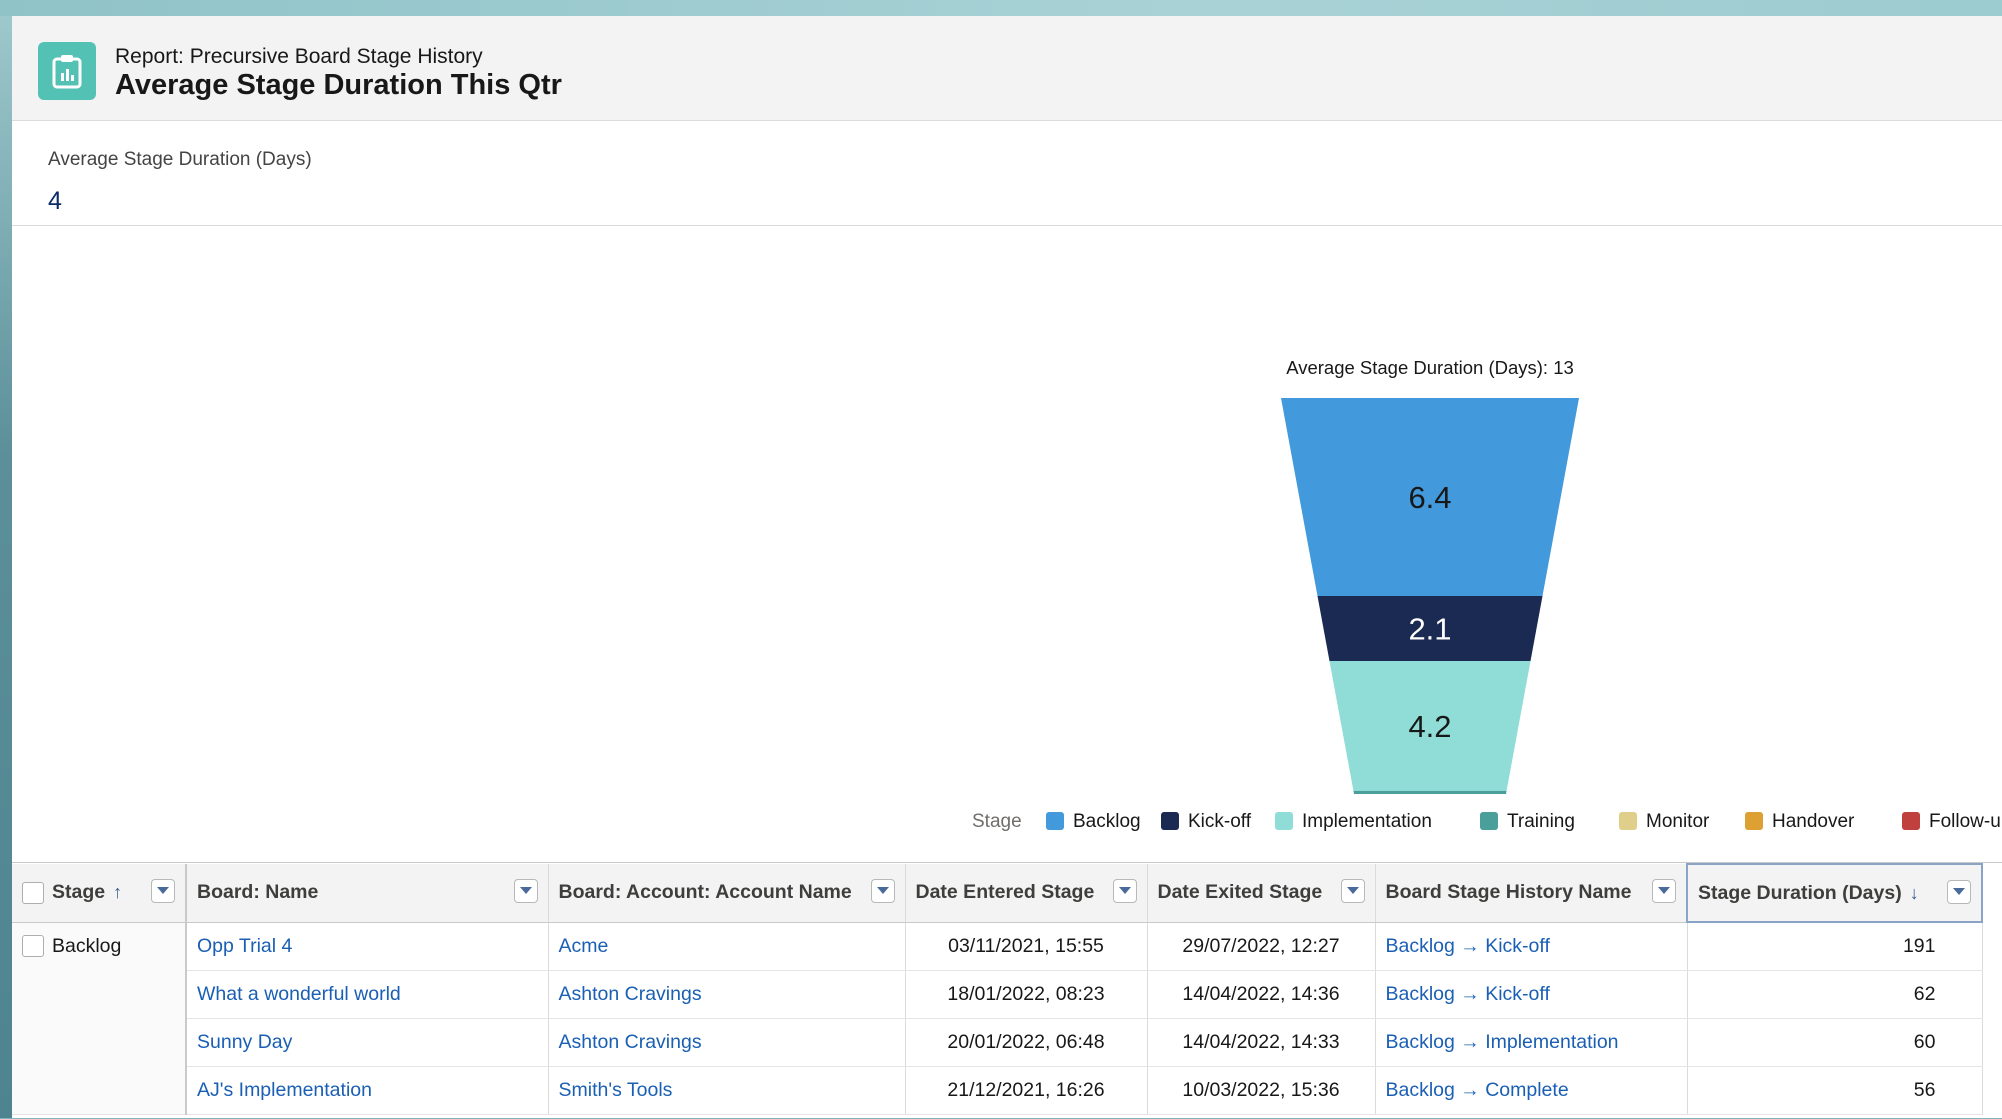 The image size is (2002, 1119). I want to click on board-name-link: AJ's Implementation, so click(284, 1090).